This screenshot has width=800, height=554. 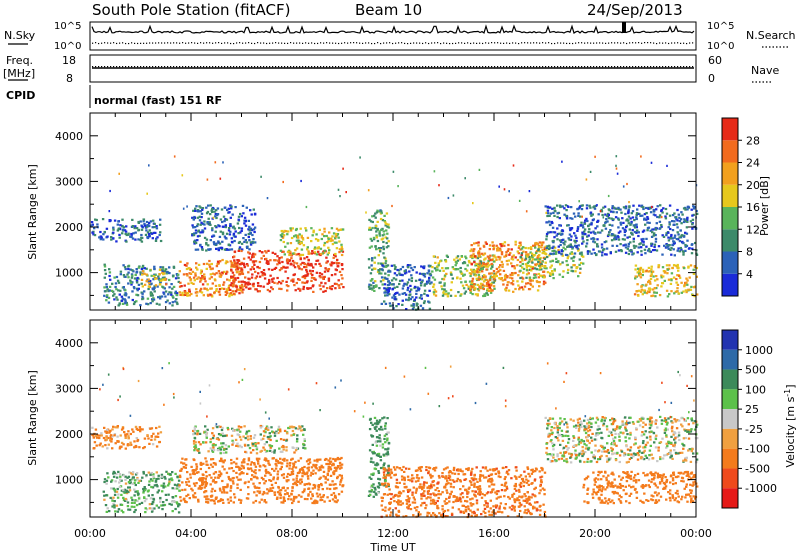 I want to click on cpid-label: CPID, so click(x=20, y=95).